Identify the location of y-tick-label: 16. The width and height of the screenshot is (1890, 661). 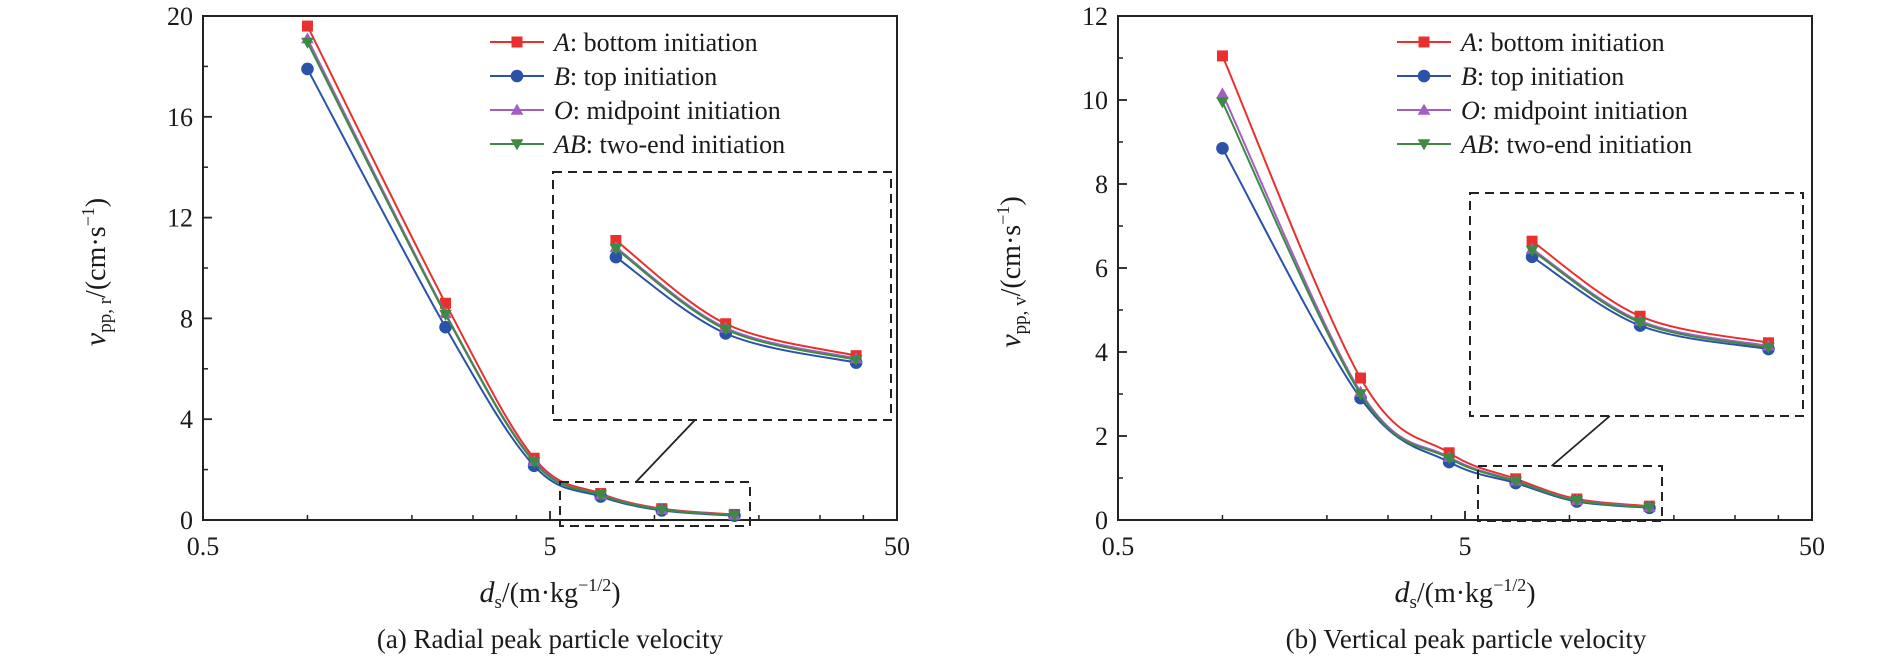
(180, 117).